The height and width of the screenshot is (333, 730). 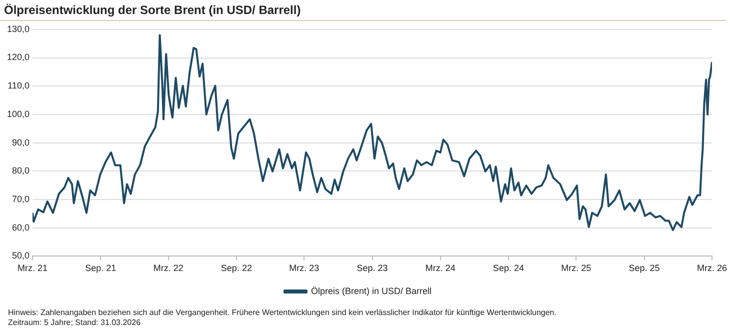 What do you see at coordinates (712, 268) in the screenshot?
I see `x-tick-label: Mrz. 26` at bounding box center [712, 268].